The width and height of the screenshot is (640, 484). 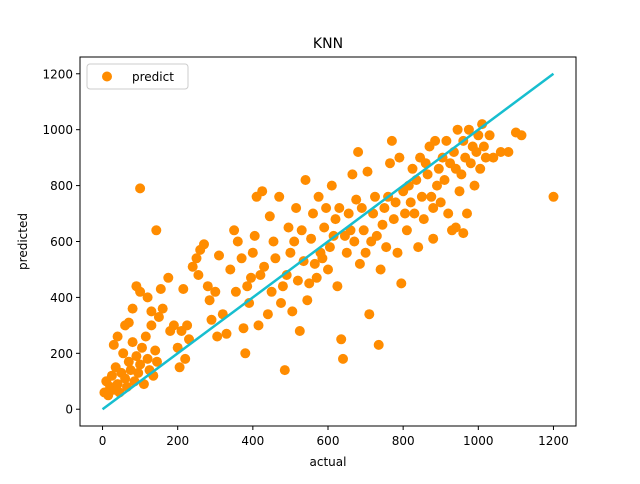 What do you see at coordinates (103, 441) in the screenshot?
I see `x-tick-label: 0` at bounding box center [103, 441].